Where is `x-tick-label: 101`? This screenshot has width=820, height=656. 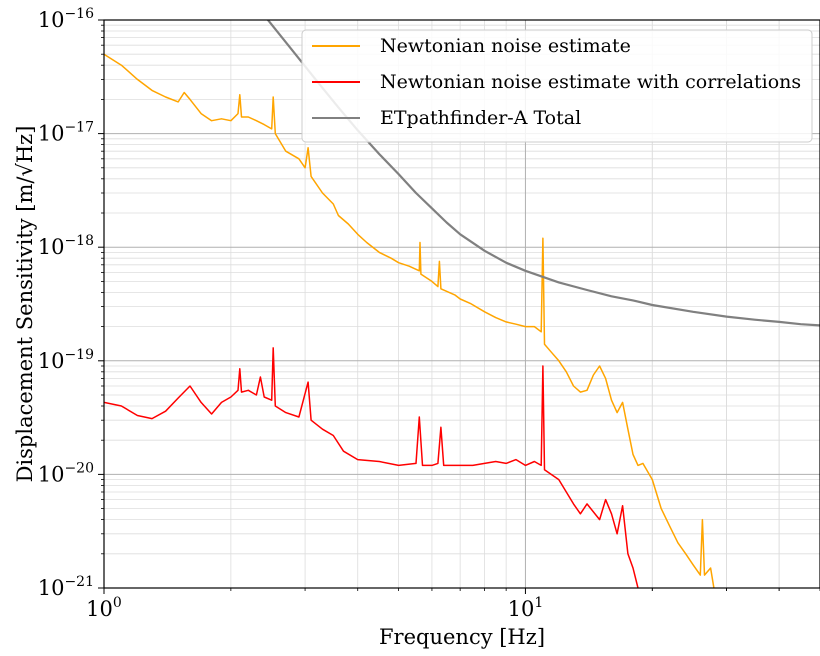 x-tick-label: 101 is located at coordinates (526, 608).